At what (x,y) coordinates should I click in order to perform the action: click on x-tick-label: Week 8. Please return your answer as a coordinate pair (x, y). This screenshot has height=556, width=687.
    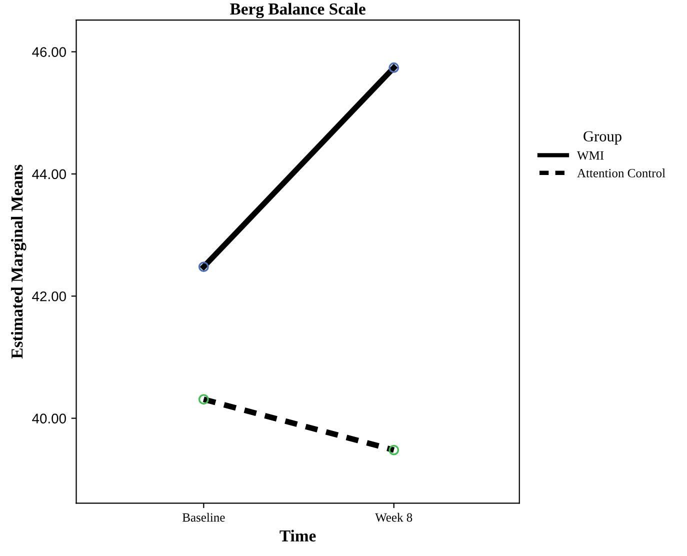
    Looking at the image, I should click on (393, 517).